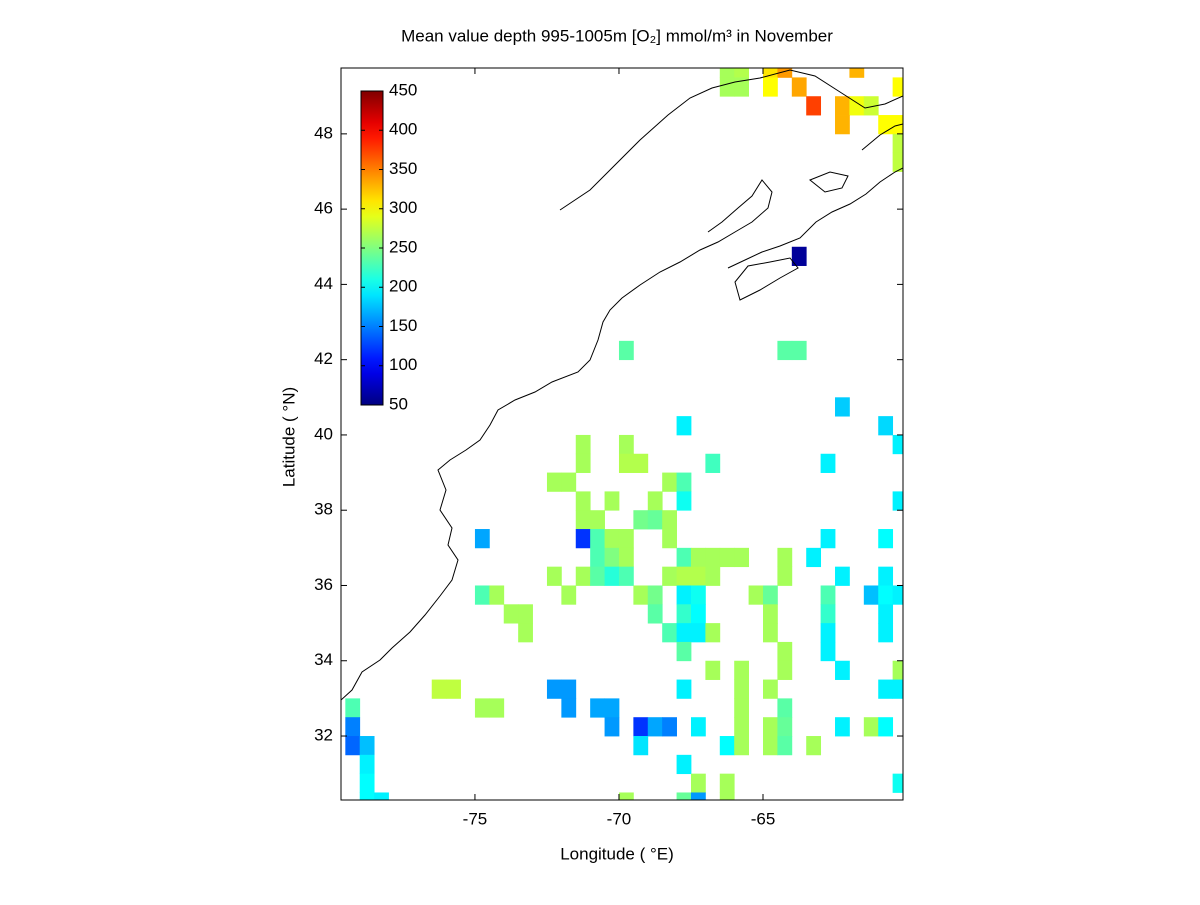  Describe the element at coordinates (288, 437) in the screenshot. I see `y-axis-label: Latitude ( °N)` at that location.